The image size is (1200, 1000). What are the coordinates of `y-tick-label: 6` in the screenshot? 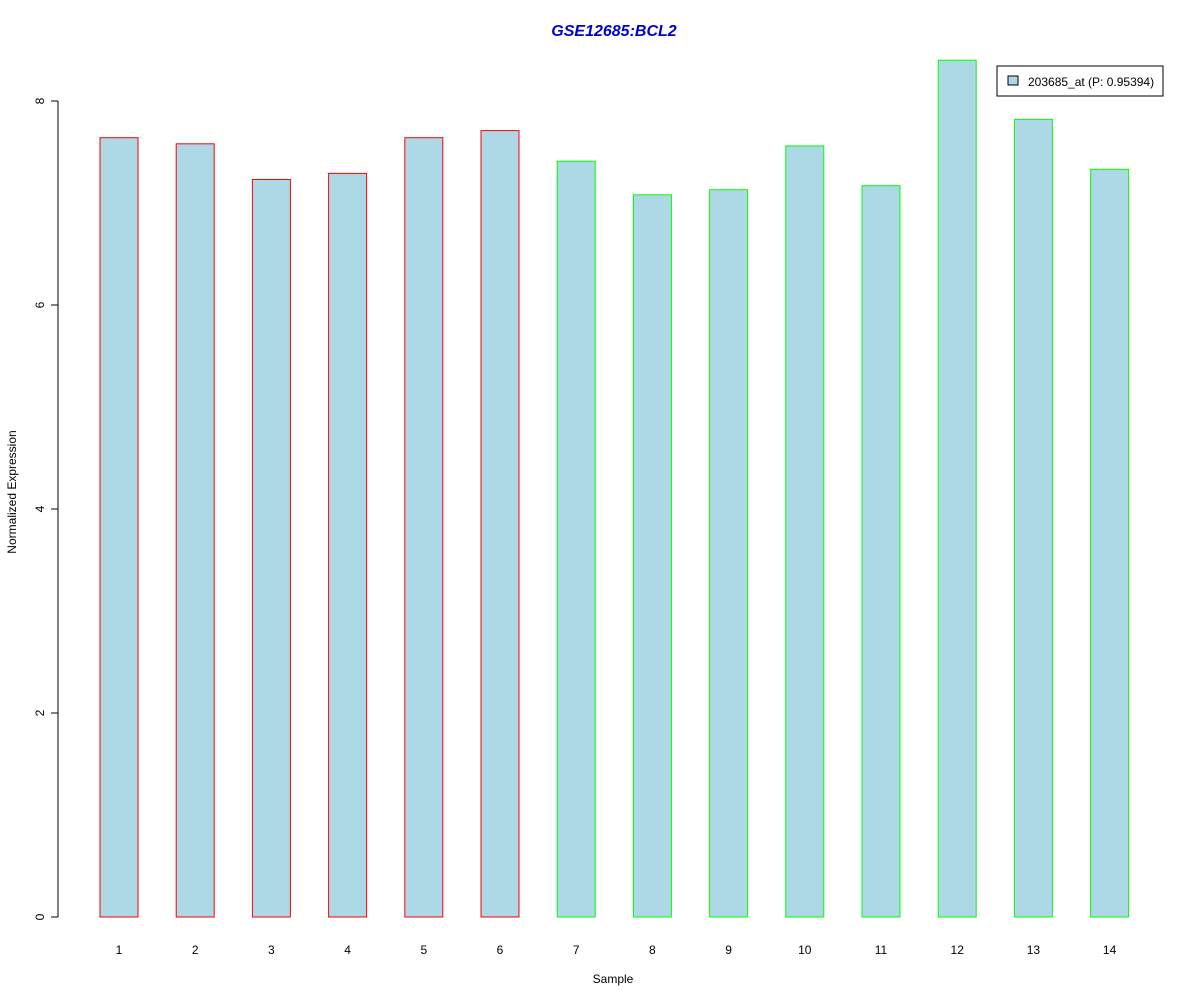 It's located at (40, 304).